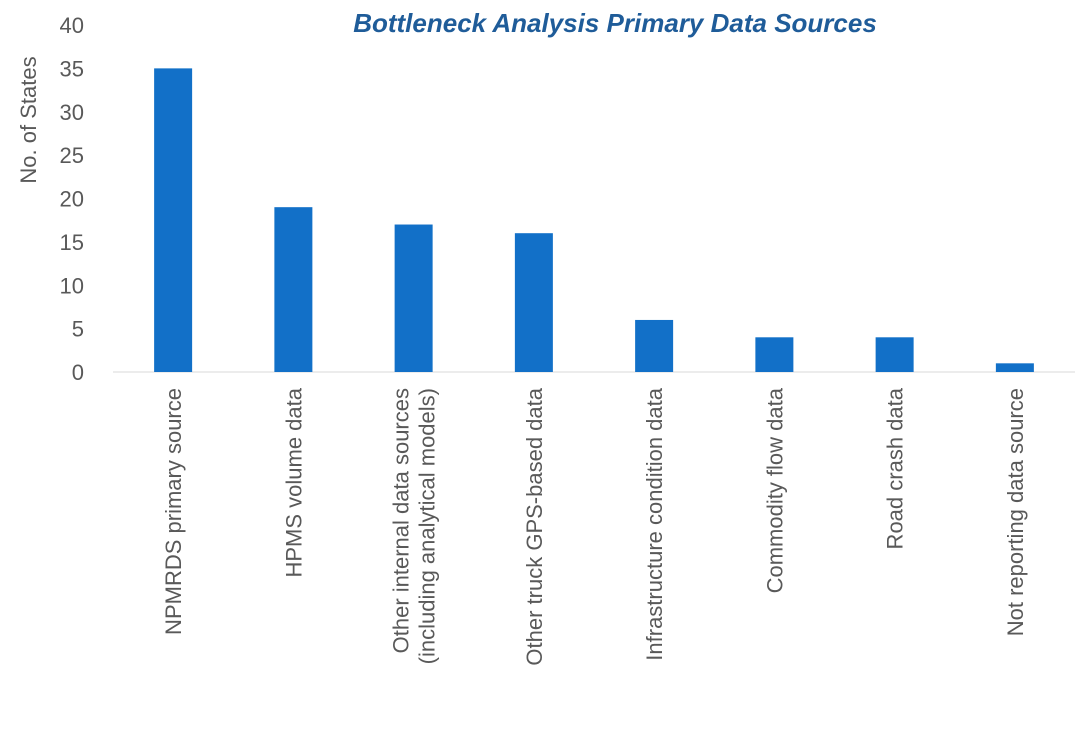  Describe the element at coordinates (72, 25) in the screenshot. I see `y-tick-label: 40` at that location.